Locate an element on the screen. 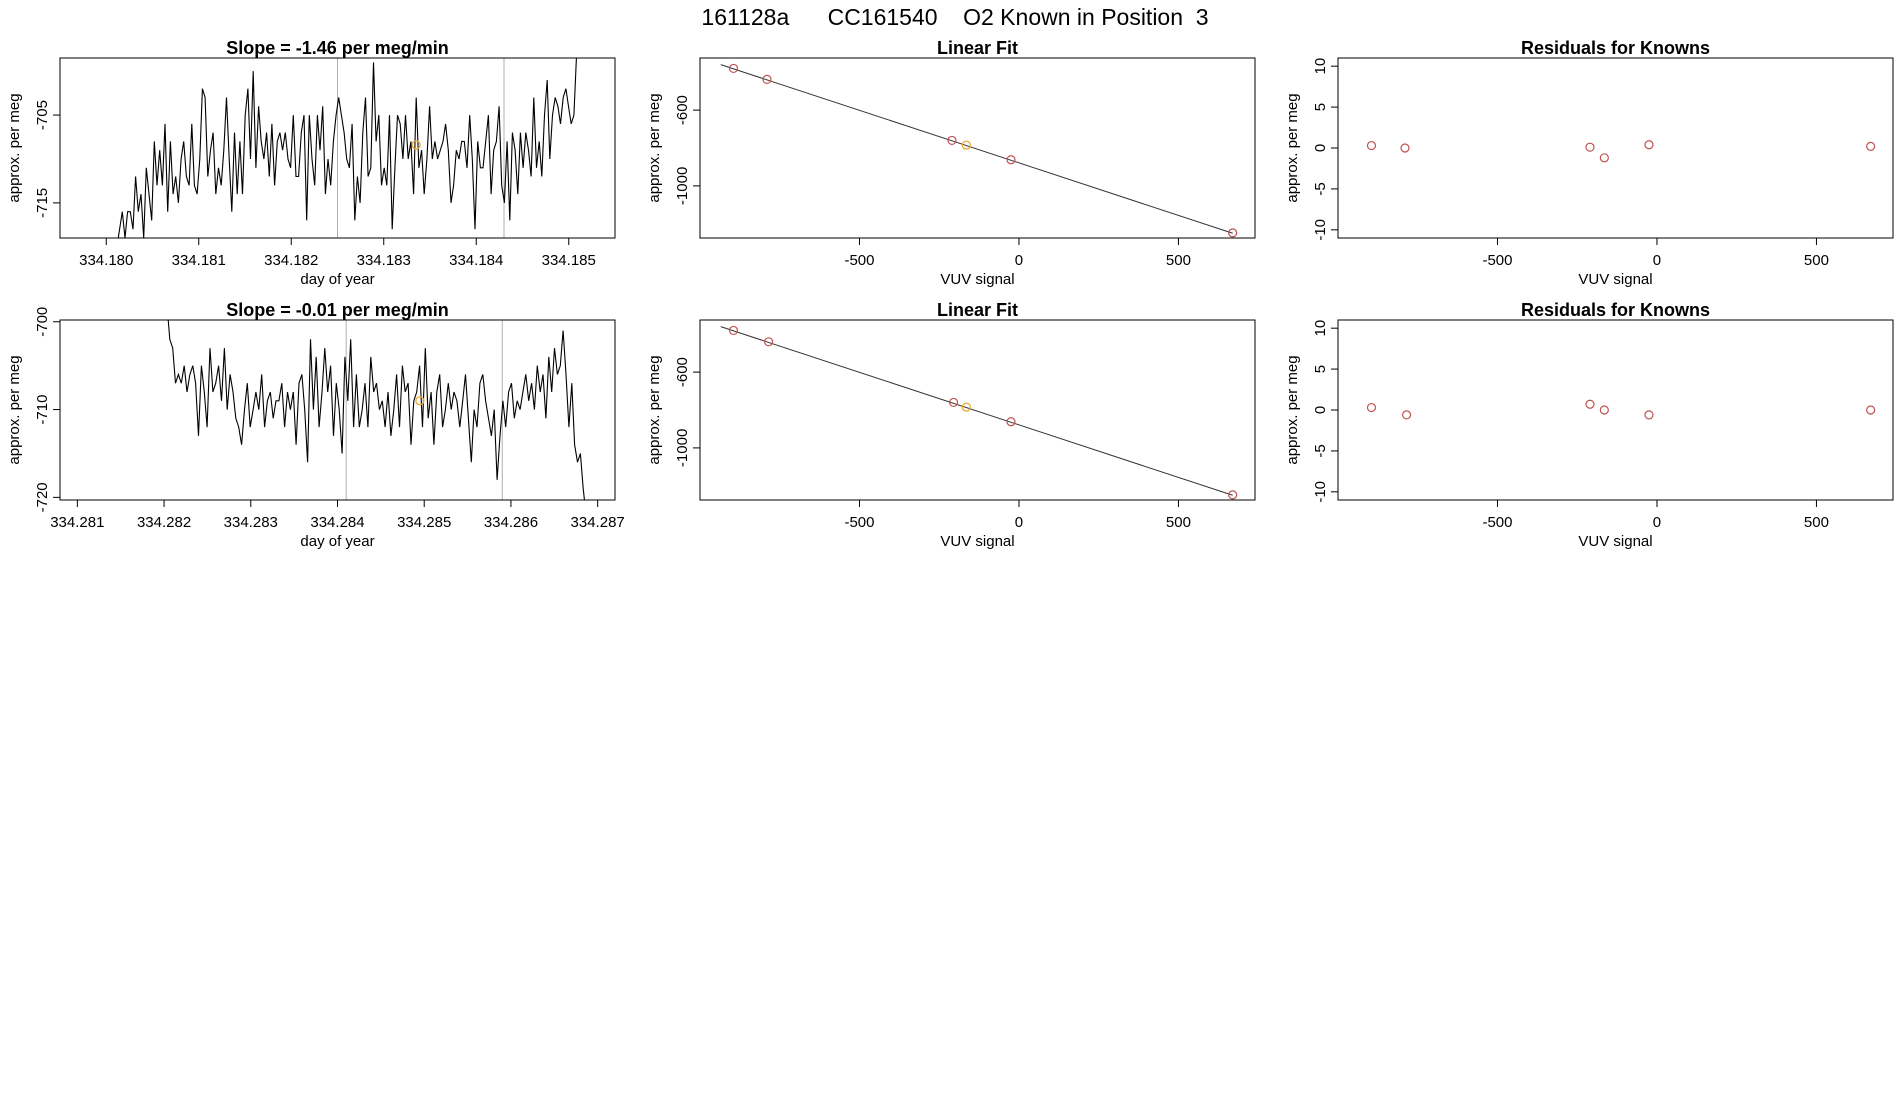  x-tick-label: 334.282 is located at coordinates (164, 522).